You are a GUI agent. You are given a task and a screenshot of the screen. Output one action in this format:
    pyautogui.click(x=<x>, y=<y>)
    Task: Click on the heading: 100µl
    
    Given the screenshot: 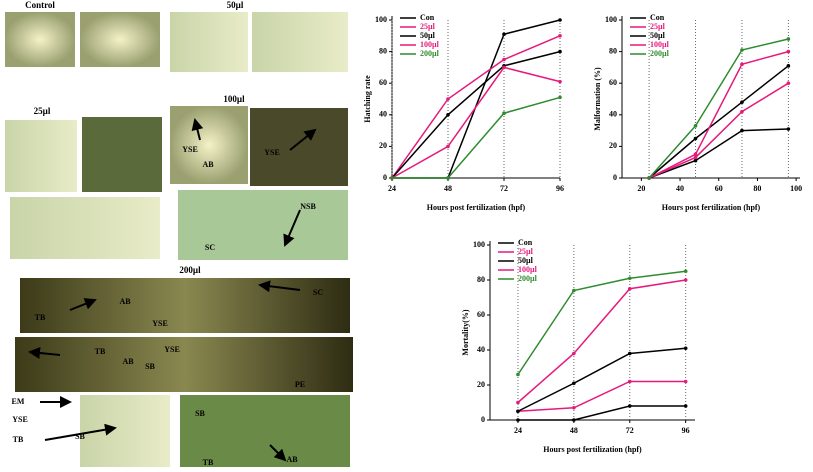 What is the action you would take?
    pyautogui.click(x=234, y=99)
    